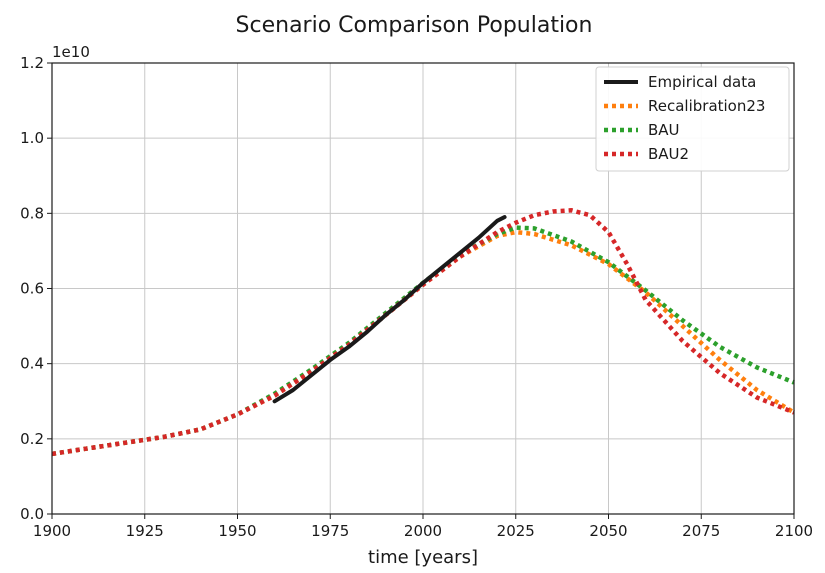  Describe the element at coordinates (423, 531) in the screenshot. I see `x-tick-label: 2000` at that location.